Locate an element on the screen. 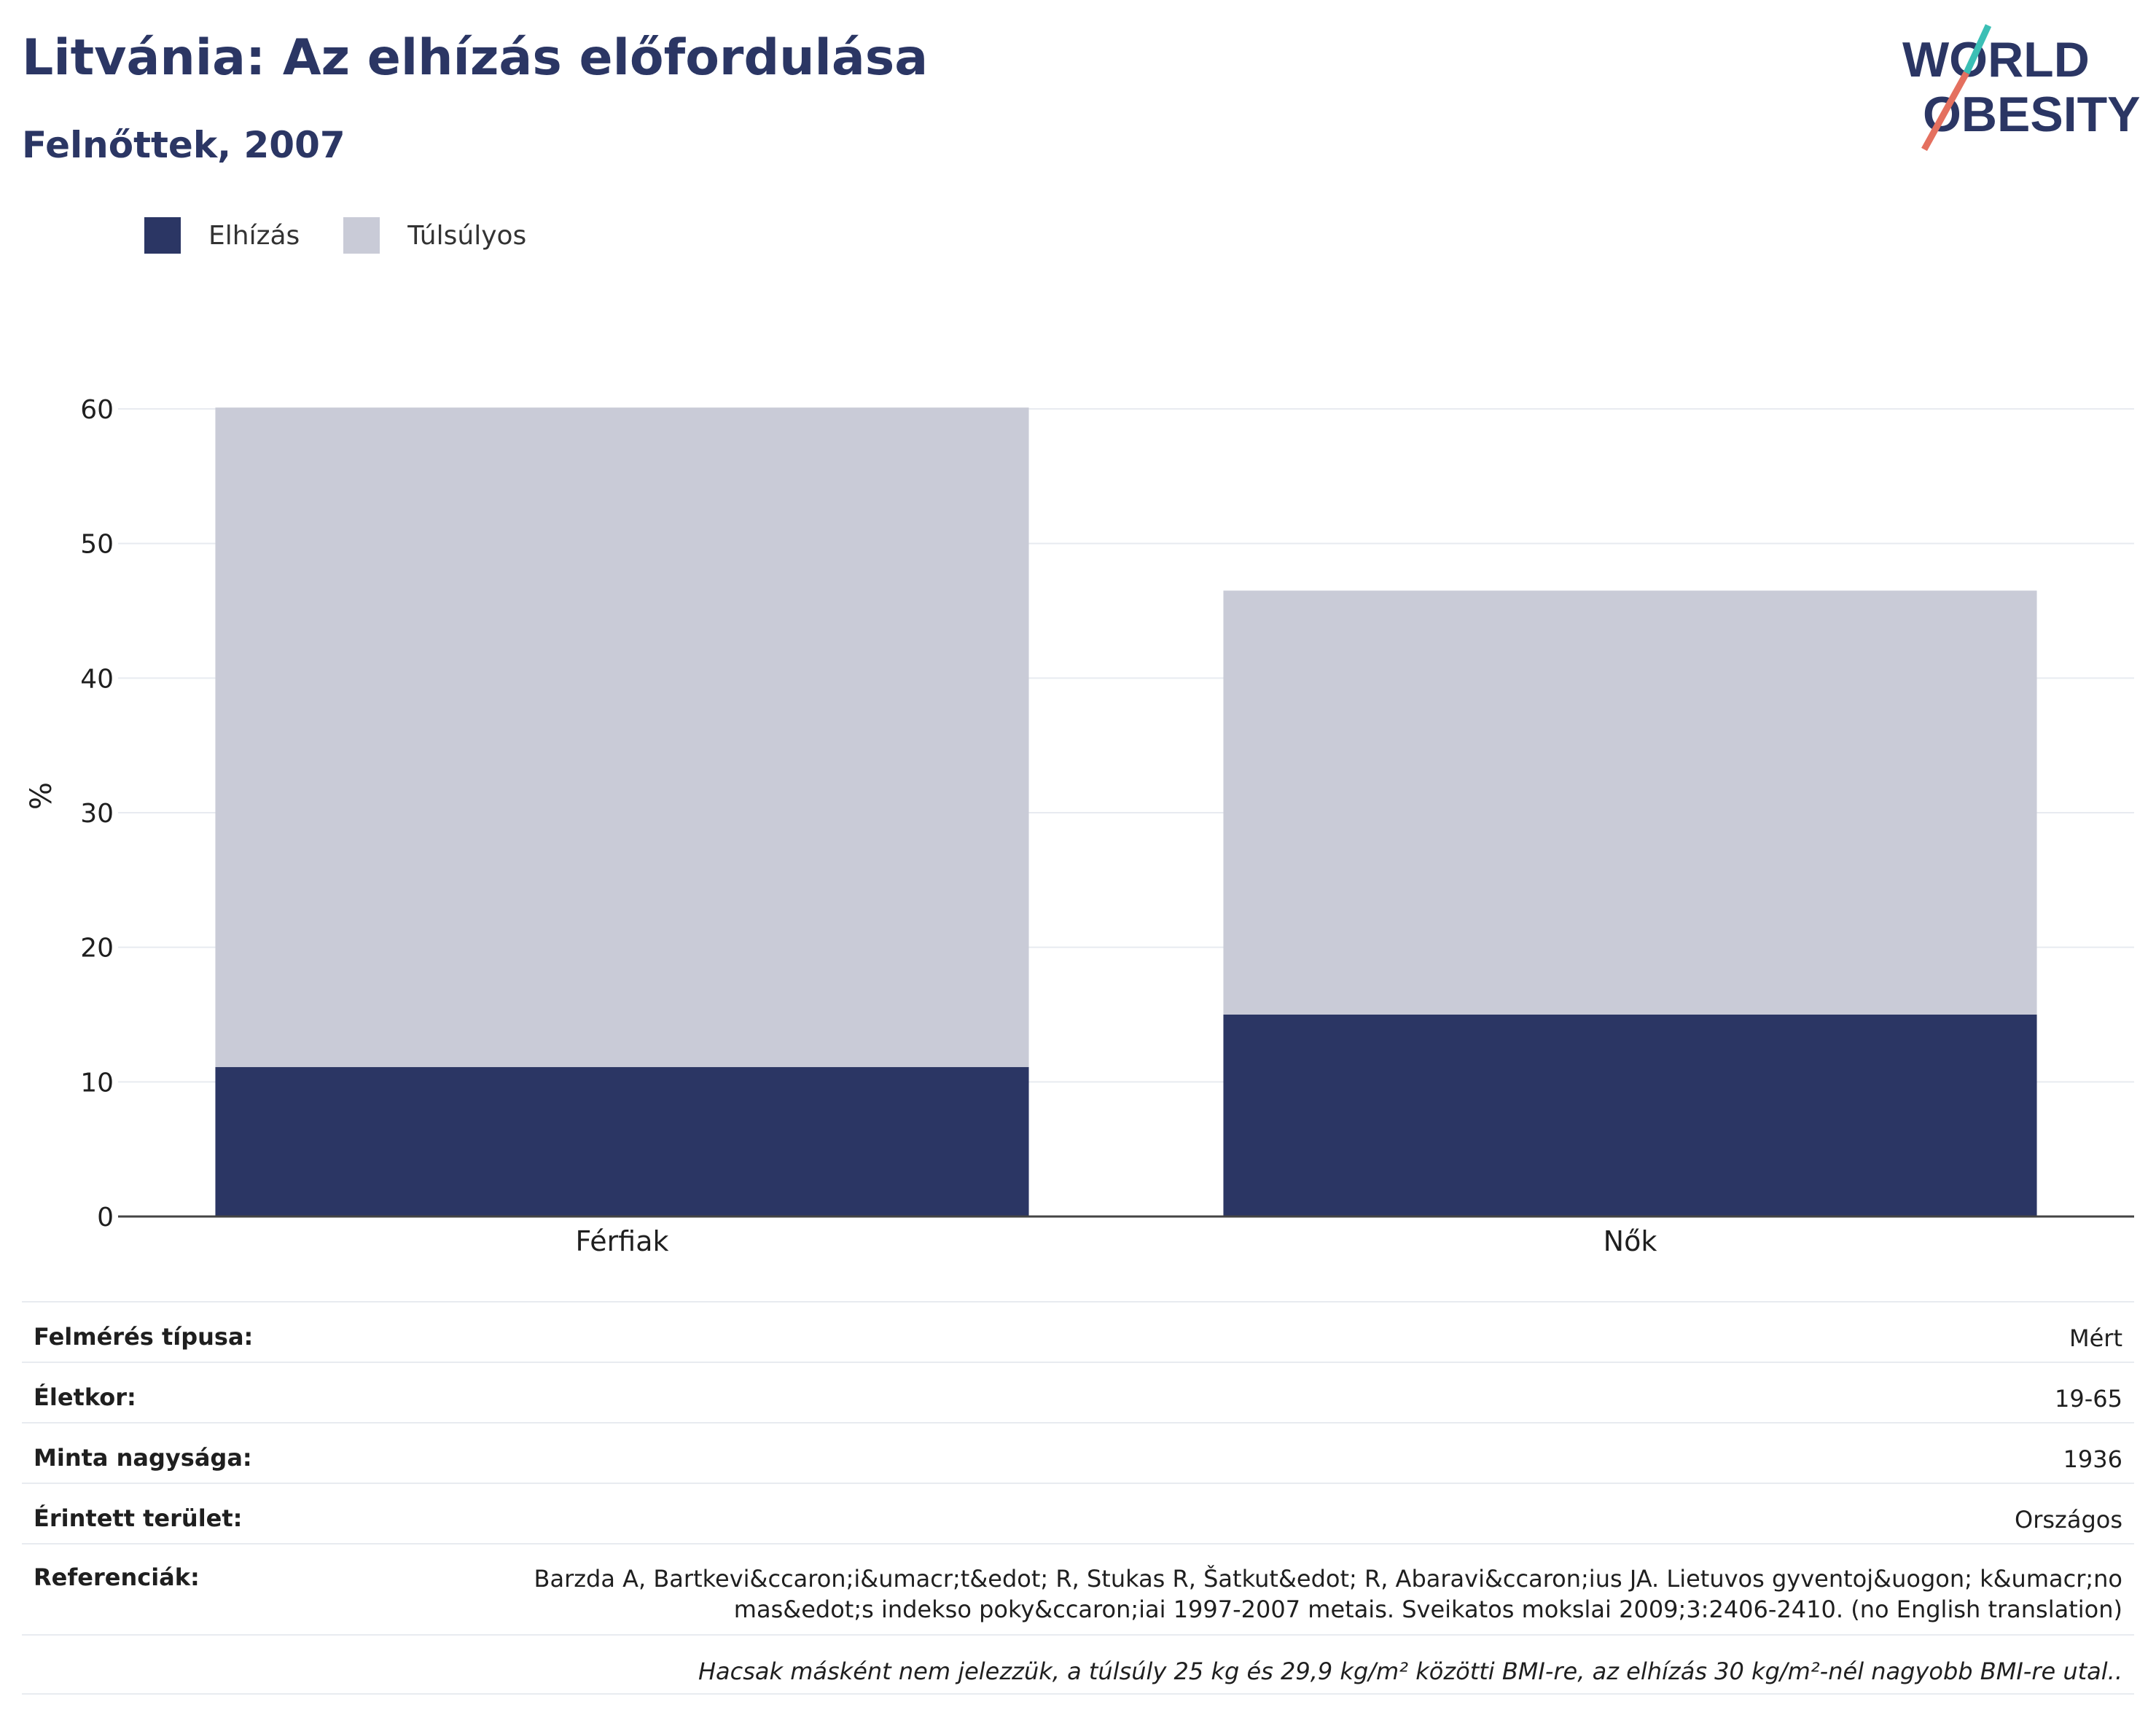 Image resolution: width=2156 pixels, height=1734 pixels. info-value-survey-type: Mért is located at coordinates (2096, 1338).